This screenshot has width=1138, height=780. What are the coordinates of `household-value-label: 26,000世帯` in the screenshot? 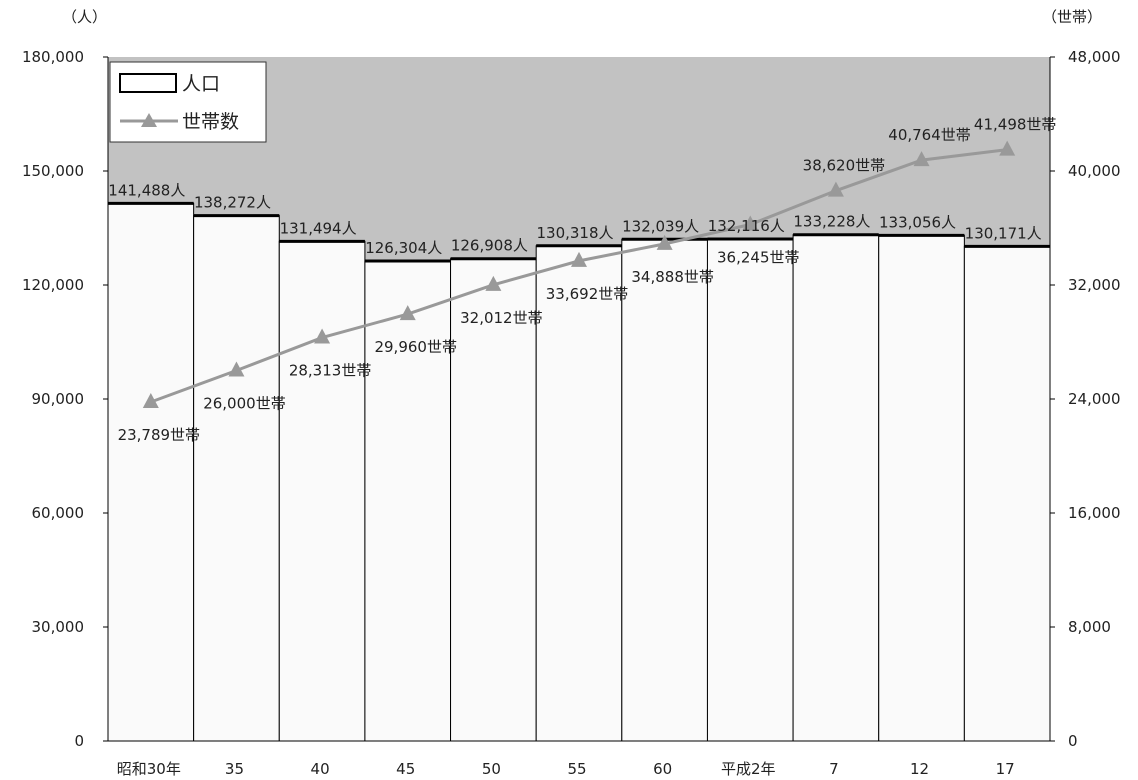 It's located at (244, 404).